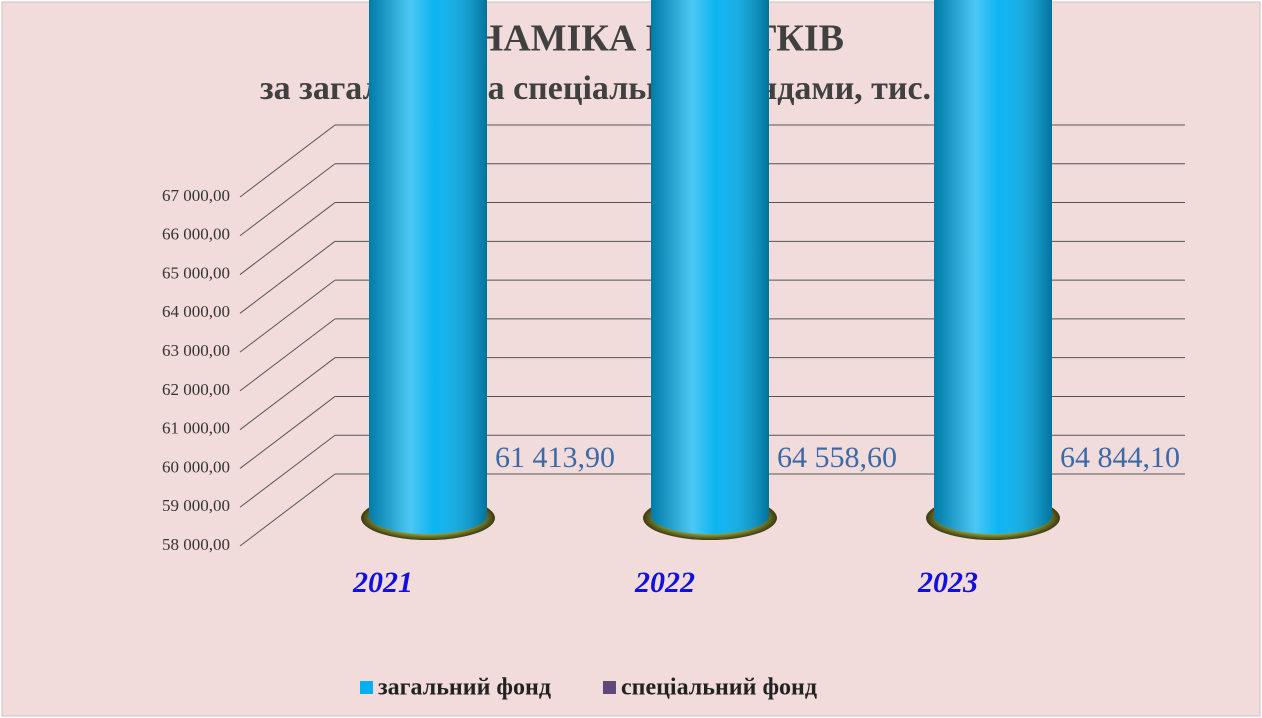 Image resolution: width=1262 pixels, height=718 pixels. I want to click on legend-label: загальний фонд, so click(464, 688).